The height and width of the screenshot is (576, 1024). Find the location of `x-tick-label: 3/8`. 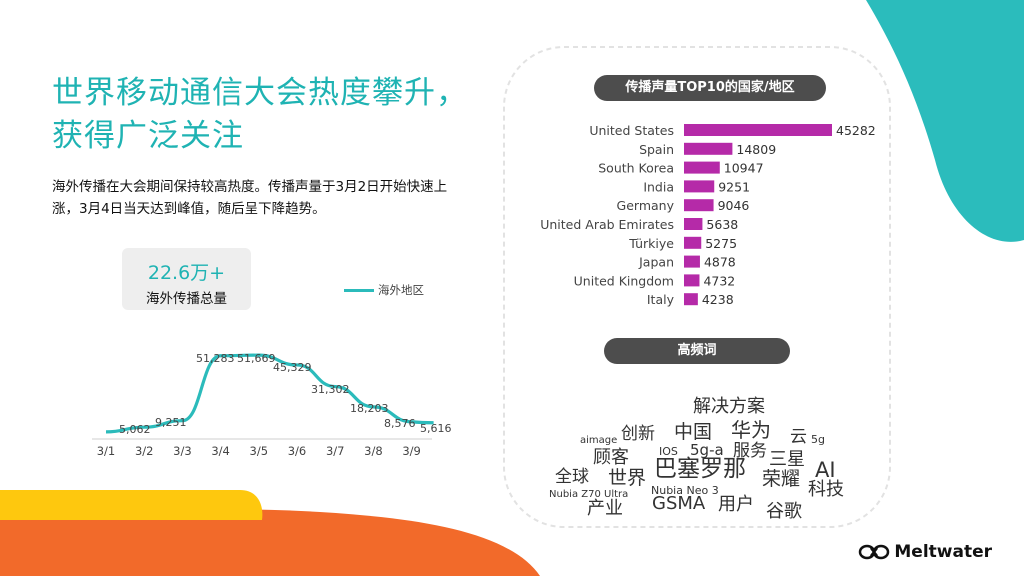

x-tick-label: 3/8 is located at coordinates (373, 451).